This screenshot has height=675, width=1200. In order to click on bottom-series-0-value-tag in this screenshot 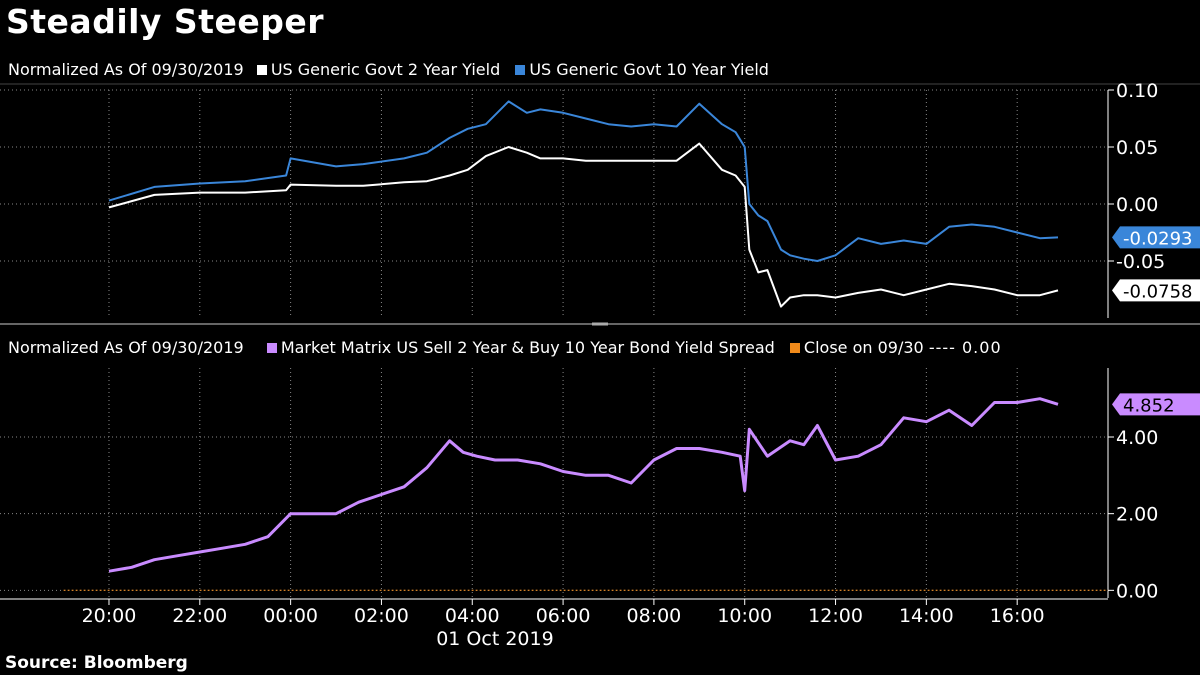, I will do `click(1156, 404)`.